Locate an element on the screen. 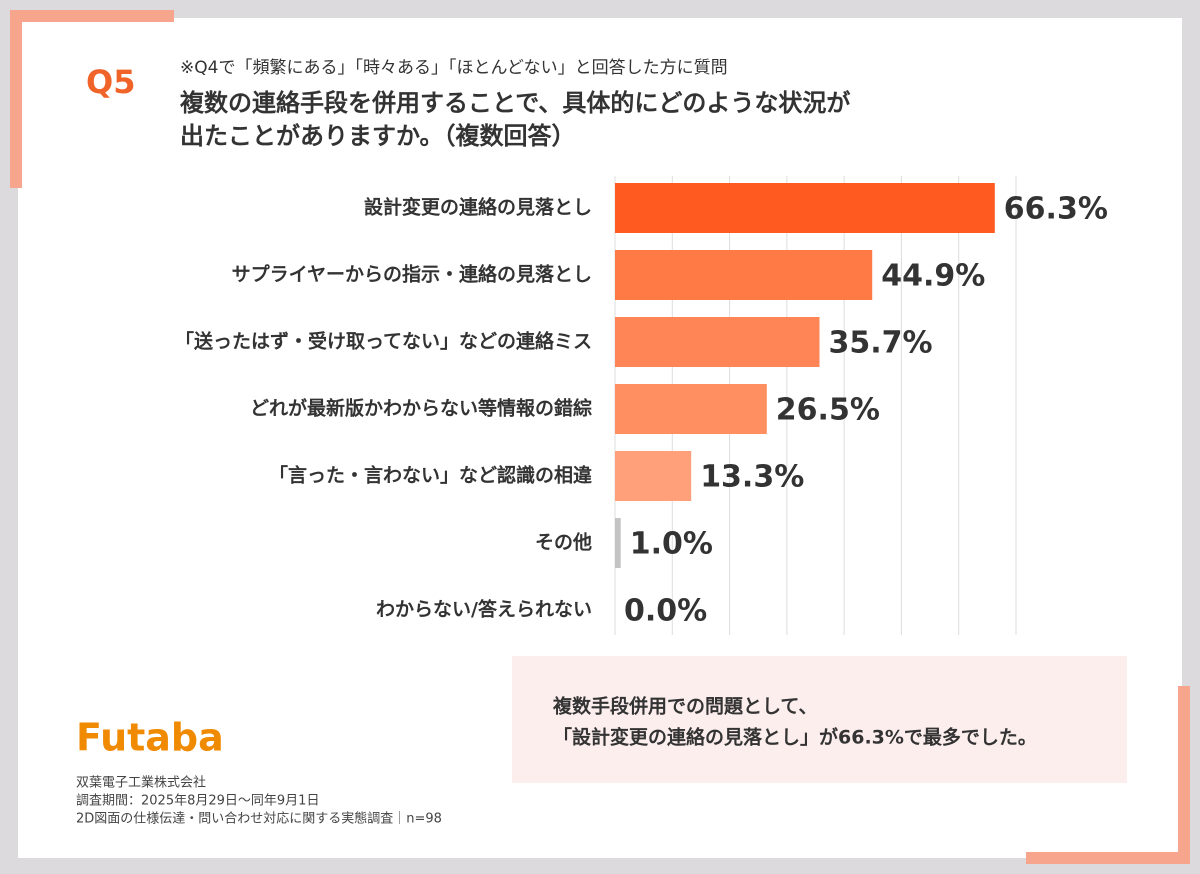  note-text: 複数手段併用での問題として、 is located at coordinates (684, 706).